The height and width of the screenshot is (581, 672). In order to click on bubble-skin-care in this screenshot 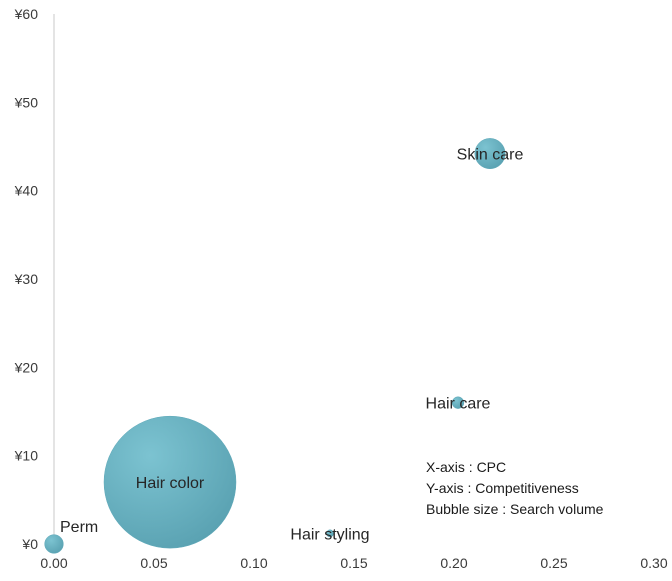, I will do `click(490, 154)`.